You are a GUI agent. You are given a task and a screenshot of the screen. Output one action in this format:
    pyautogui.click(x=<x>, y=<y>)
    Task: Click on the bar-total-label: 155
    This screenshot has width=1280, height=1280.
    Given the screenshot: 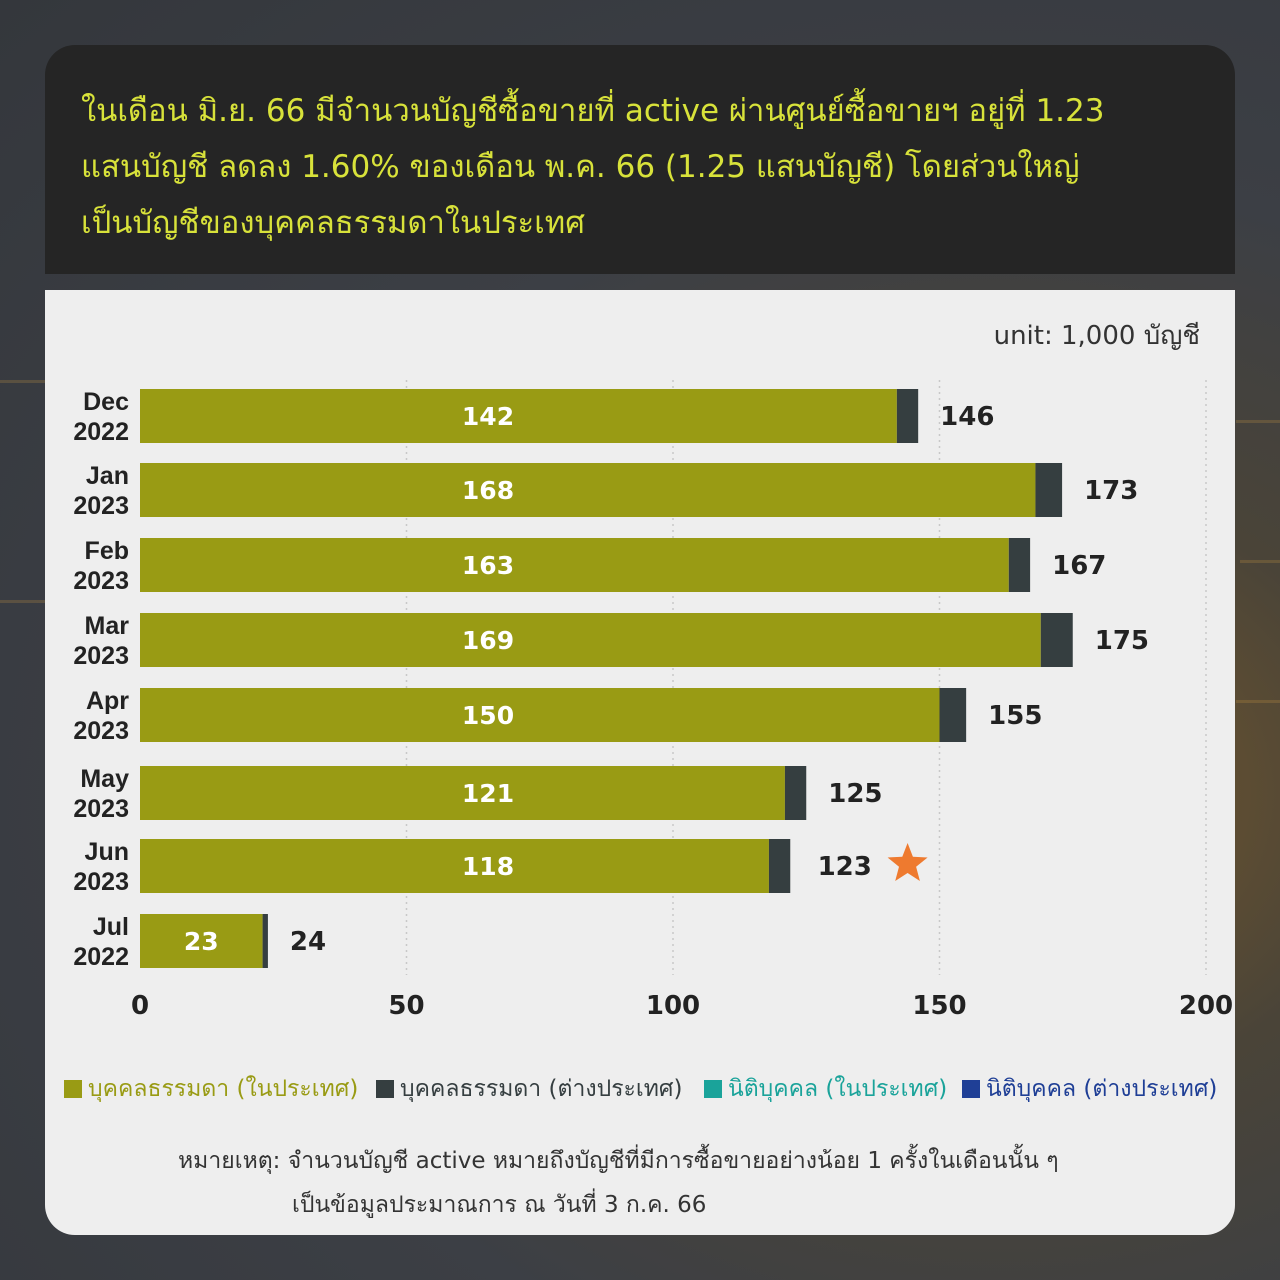 What is the action you would take?
    pyautogui.click(x=1015, y=716)
    